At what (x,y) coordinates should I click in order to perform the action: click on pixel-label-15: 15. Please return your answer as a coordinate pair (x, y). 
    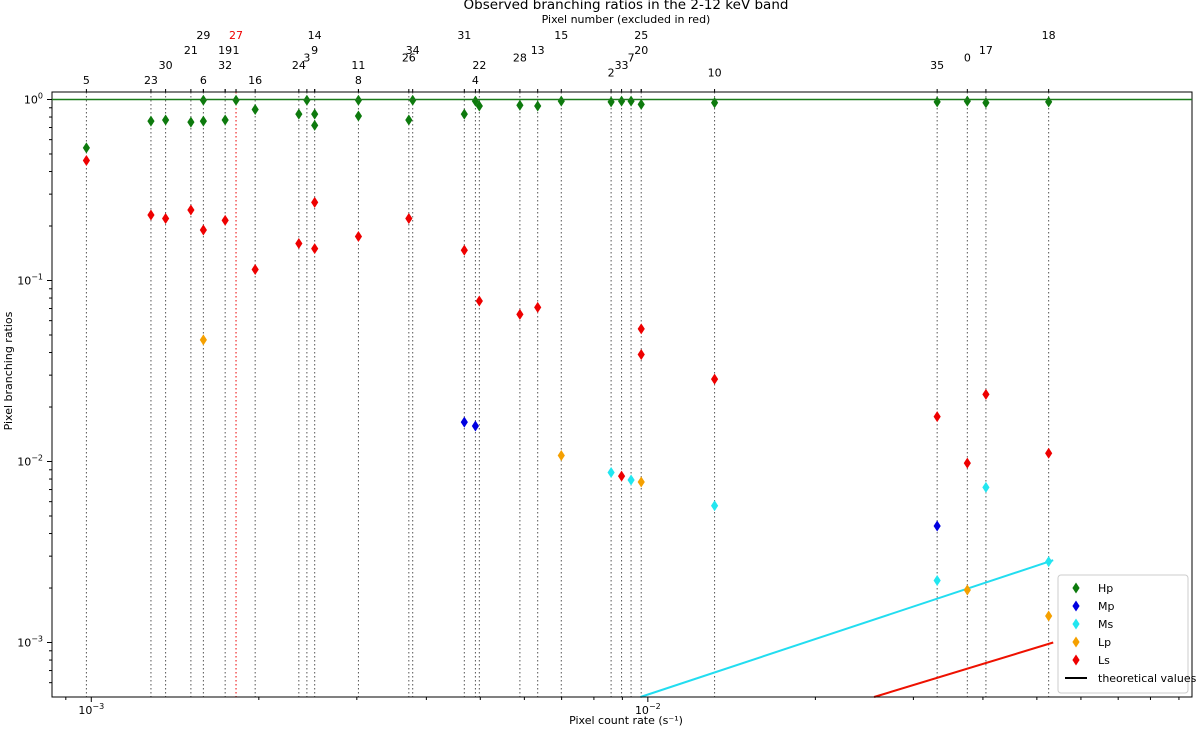
    Looking at the image, I should click on (561, 35).